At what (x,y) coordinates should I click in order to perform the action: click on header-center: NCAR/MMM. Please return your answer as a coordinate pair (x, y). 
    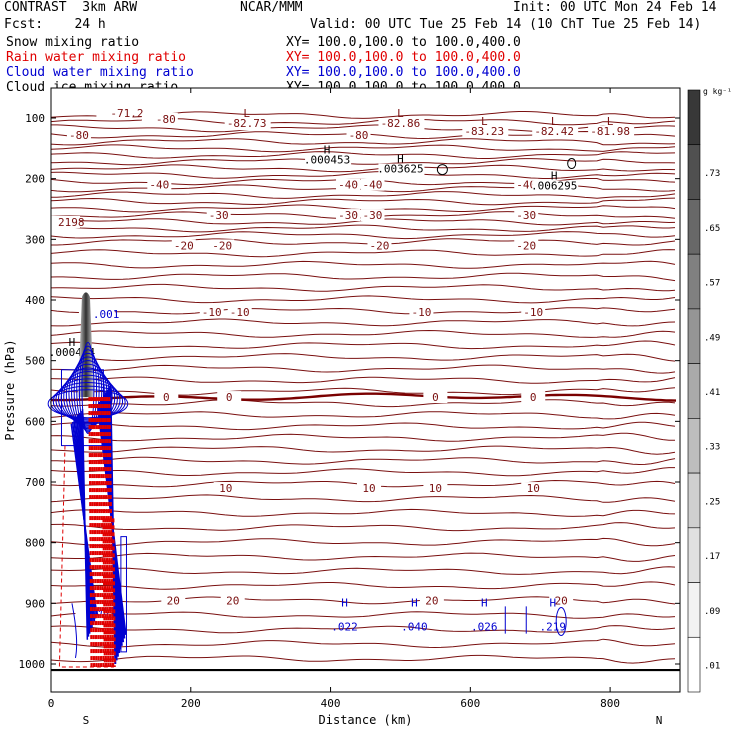
    Looking at the image, I should click on (271, 7).